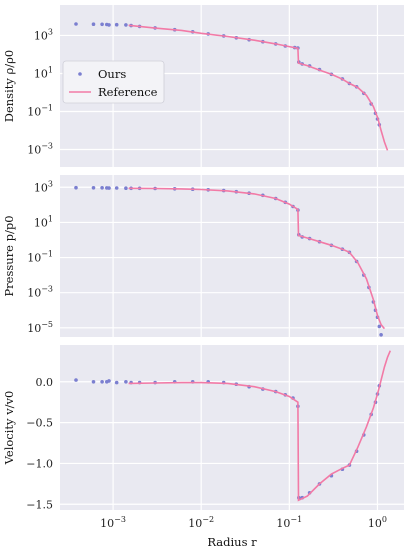 The width and height of the screenshot is (411, 550). Describe the element at coordinates (289, 522) in the screenshot. I see `x-tick-label: 10⁻¹` at that location.